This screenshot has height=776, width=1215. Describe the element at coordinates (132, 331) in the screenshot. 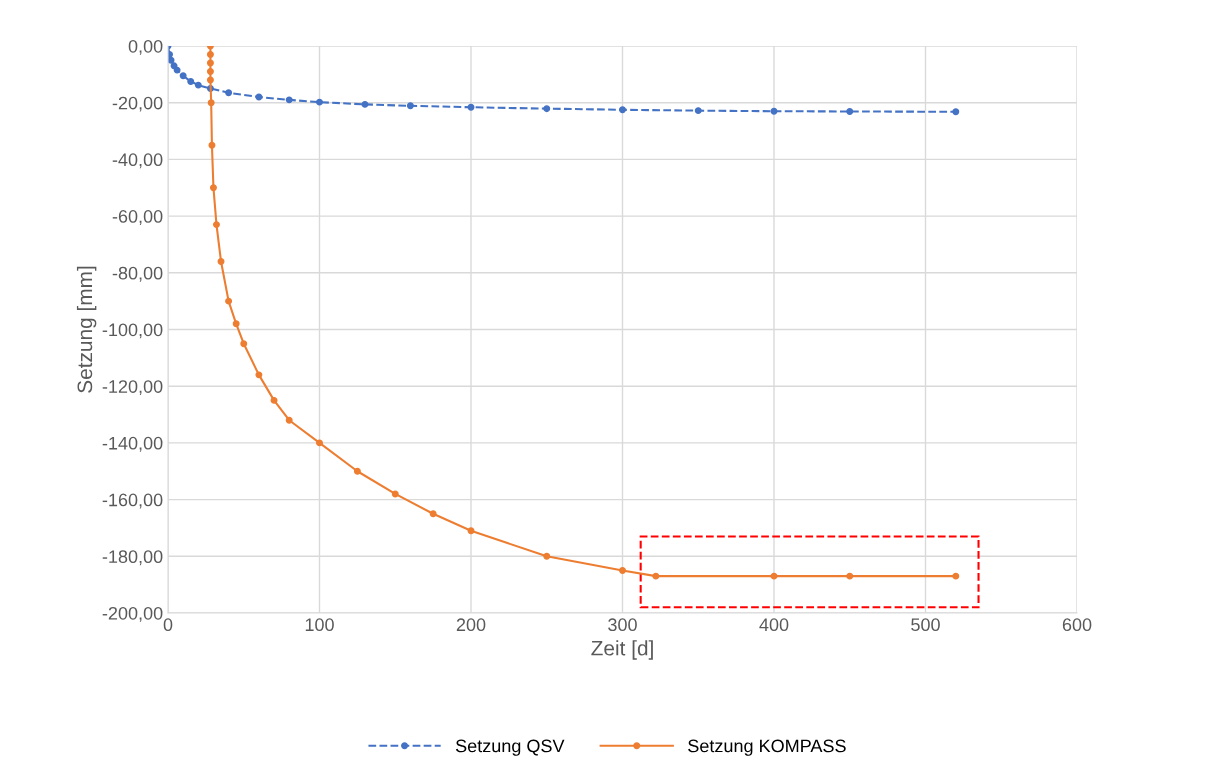

I see `y-tick-label: -100,00` at that location.